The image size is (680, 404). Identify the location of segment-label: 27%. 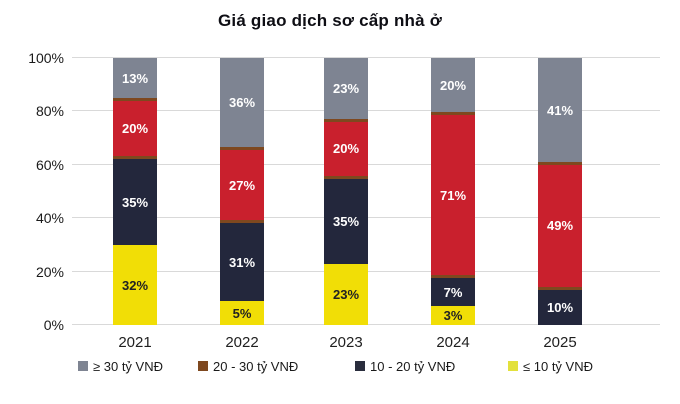
(242, 185).